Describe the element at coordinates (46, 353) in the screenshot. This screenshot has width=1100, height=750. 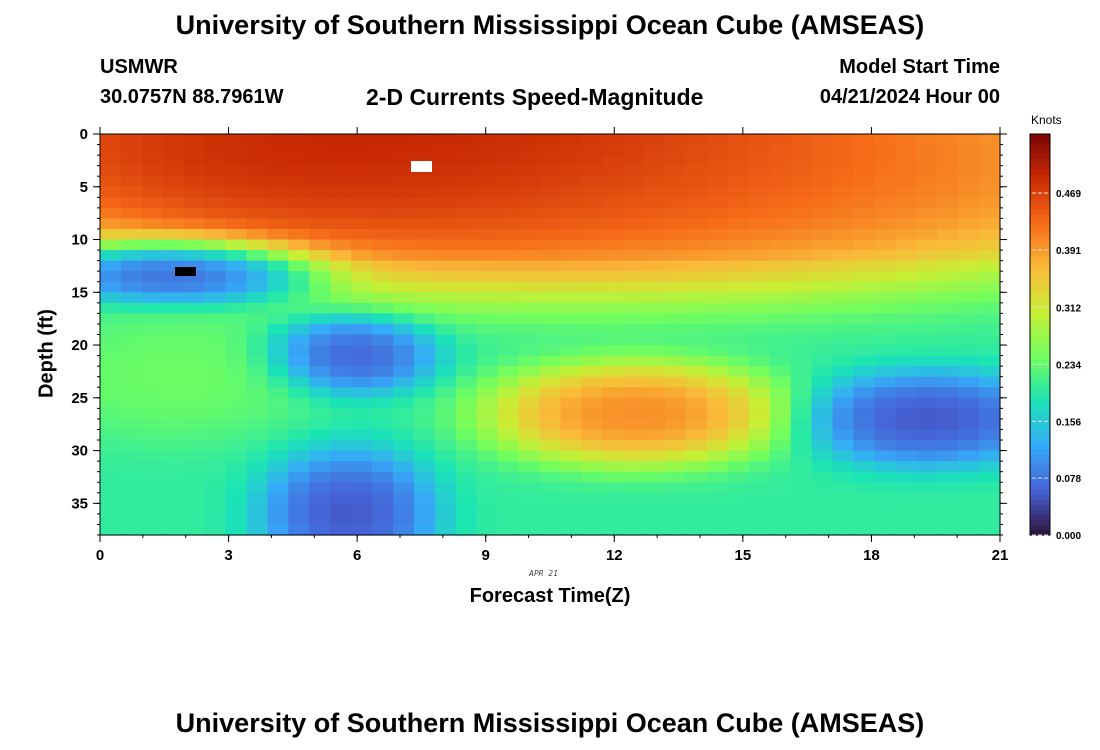
I see `y-axis-label: Depth (ft)` at that location.